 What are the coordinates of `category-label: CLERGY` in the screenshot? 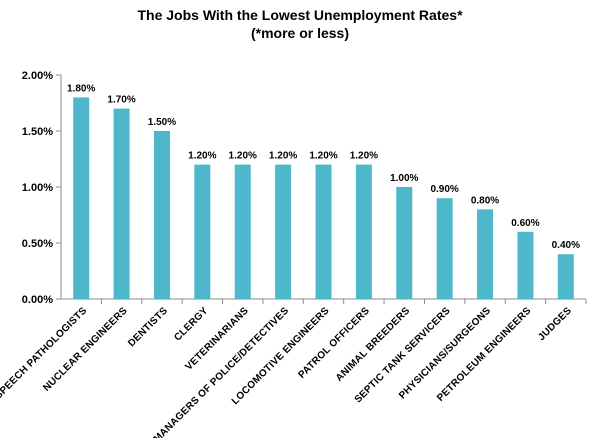 It's located at (191, 324).